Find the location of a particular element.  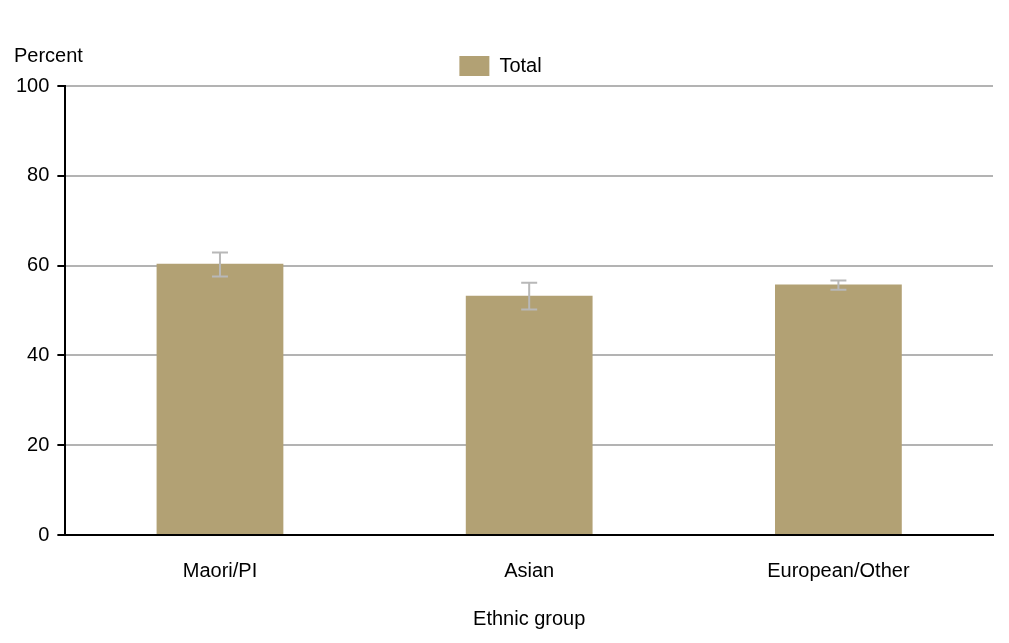

x-tick-label: Asian is located at coordinates (529, 569).